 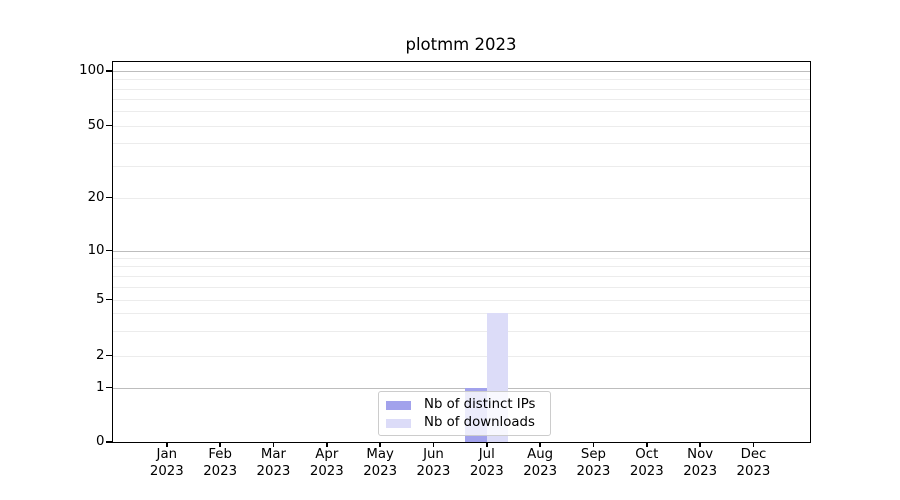 I want to click on x-tick-label: Aug 2023, so click(x=540, y=463).